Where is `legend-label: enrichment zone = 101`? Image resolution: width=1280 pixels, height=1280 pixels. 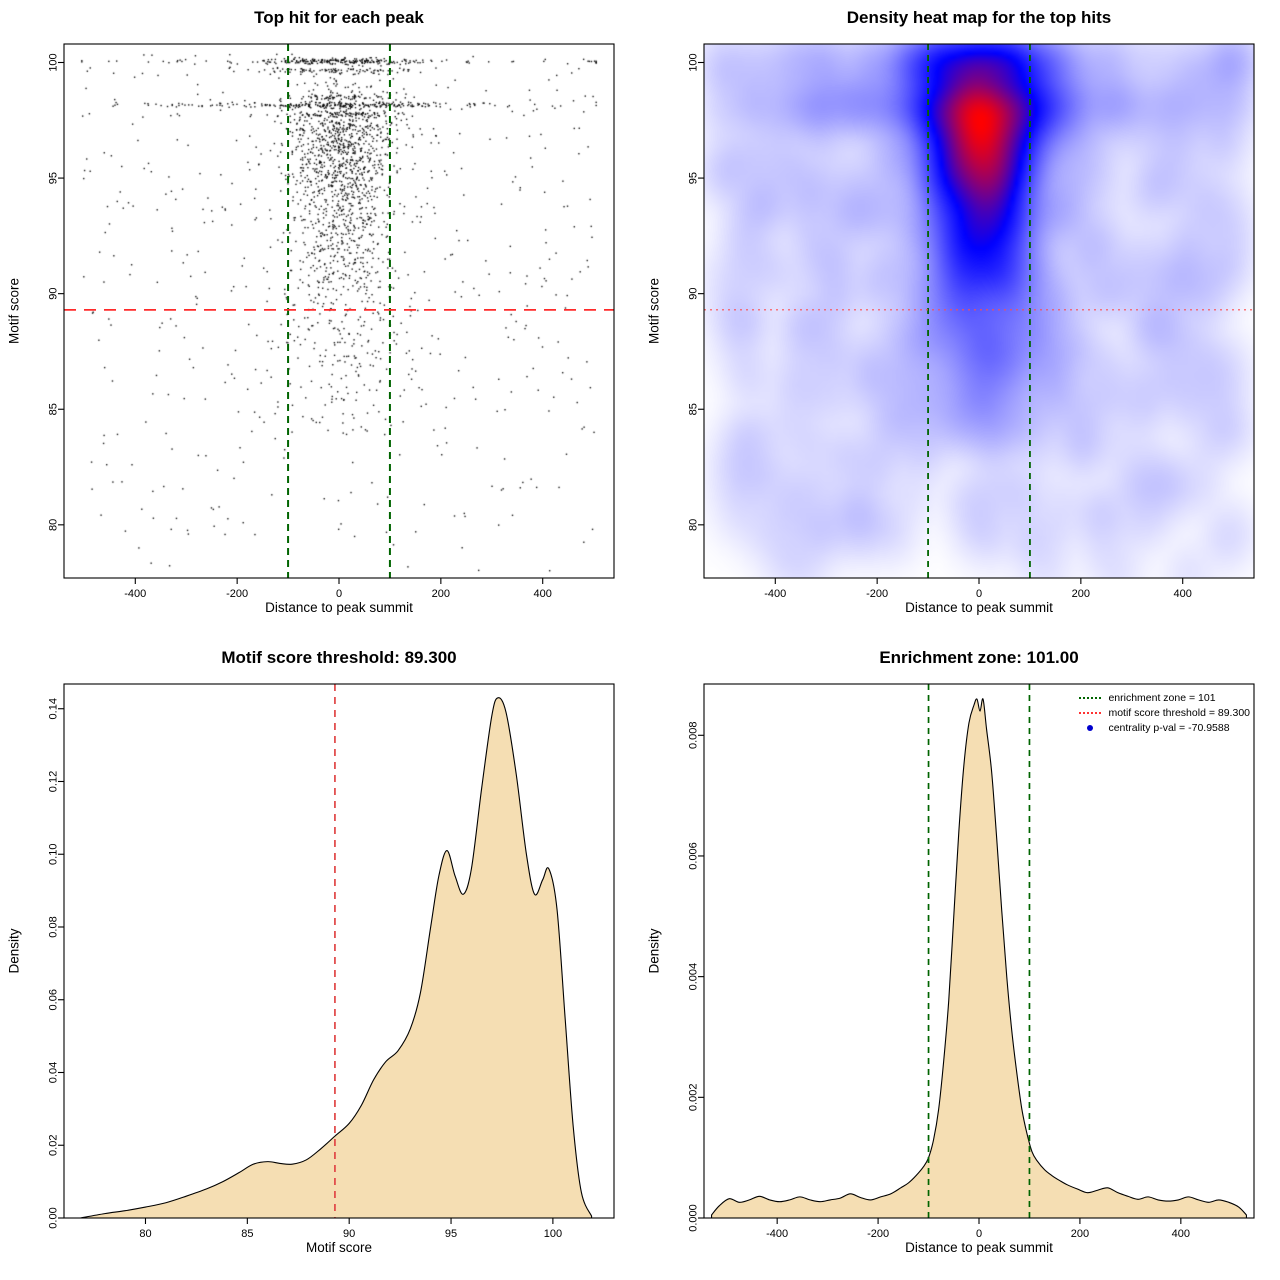
legend-label: enrichment zone = 101 is located at coordinates (1162, 697).